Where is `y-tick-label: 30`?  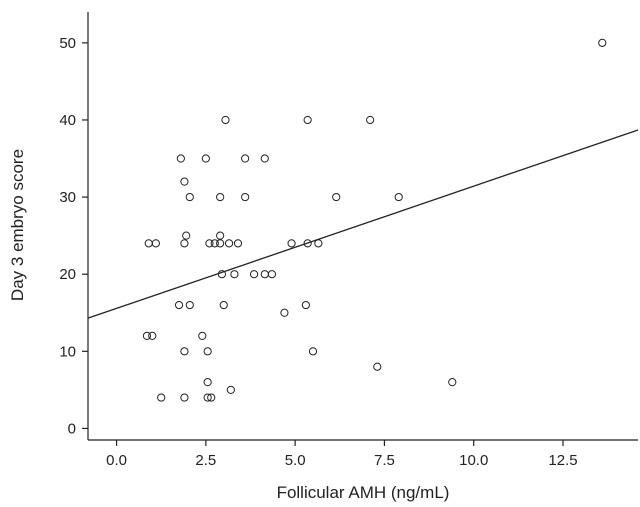 y-tick-label: 30 is located at coordinates (67, 197).